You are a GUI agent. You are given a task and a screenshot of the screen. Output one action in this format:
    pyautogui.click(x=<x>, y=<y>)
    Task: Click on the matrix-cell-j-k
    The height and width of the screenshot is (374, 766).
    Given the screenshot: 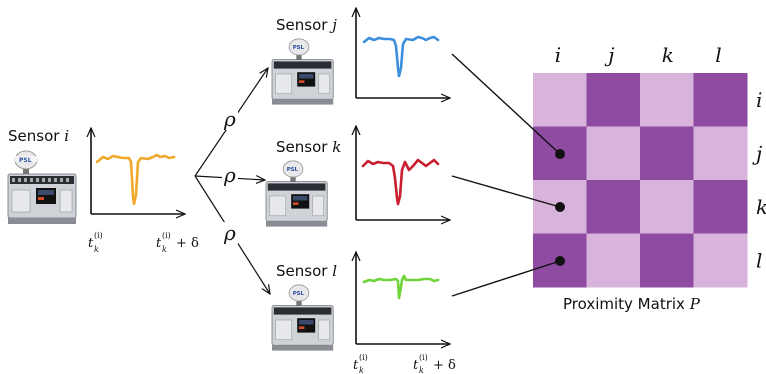 What is the action you would take?
    pyautogui.click(x=667, y=153)
    